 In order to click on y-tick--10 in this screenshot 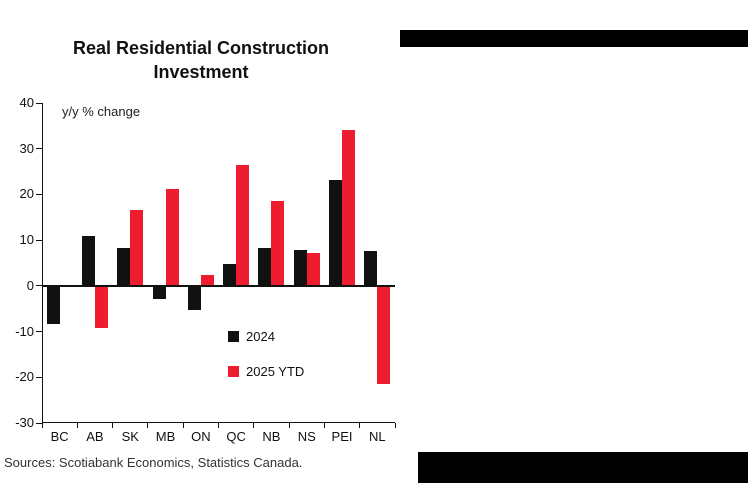, I will do `click(39, 332)`.